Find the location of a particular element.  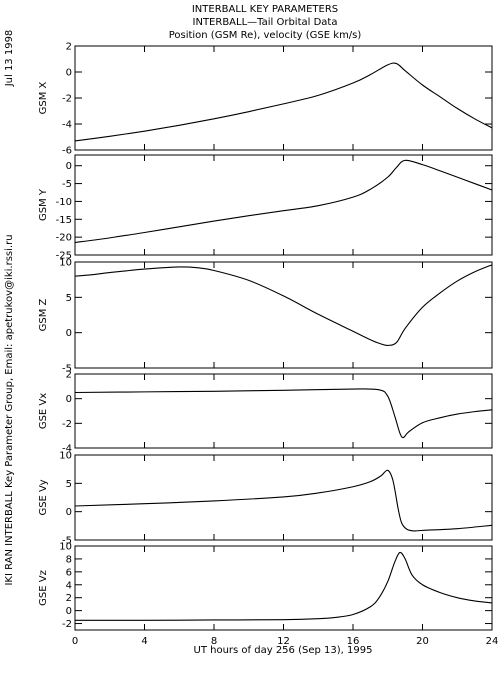

y-axis-label: GSE Vz is located at coordinates (43, 588).